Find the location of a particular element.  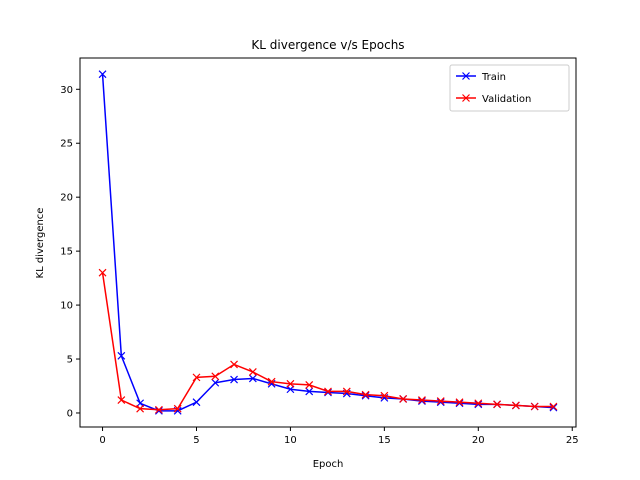

x-tick-label: 25 is located at coordinates (572, 440).